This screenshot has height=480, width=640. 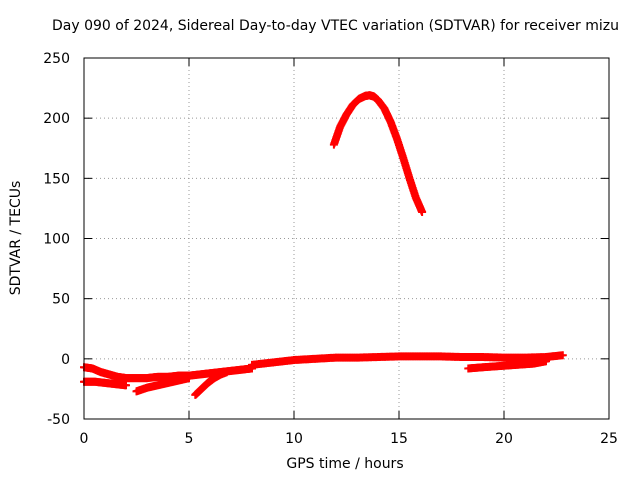 What do you see at coordinates (65, 360) in the screenshot?
I see `y-tick-label: 0` at bounding box center [65, 360].